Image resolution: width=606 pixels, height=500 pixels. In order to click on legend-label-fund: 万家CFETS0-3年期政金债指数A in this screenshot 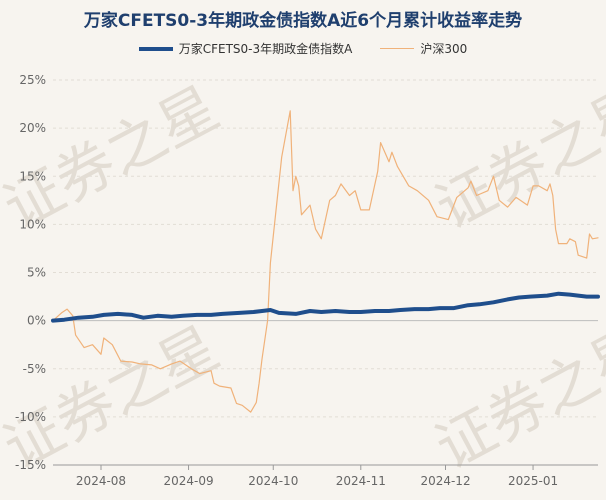, I will do `click(265, 49)`.